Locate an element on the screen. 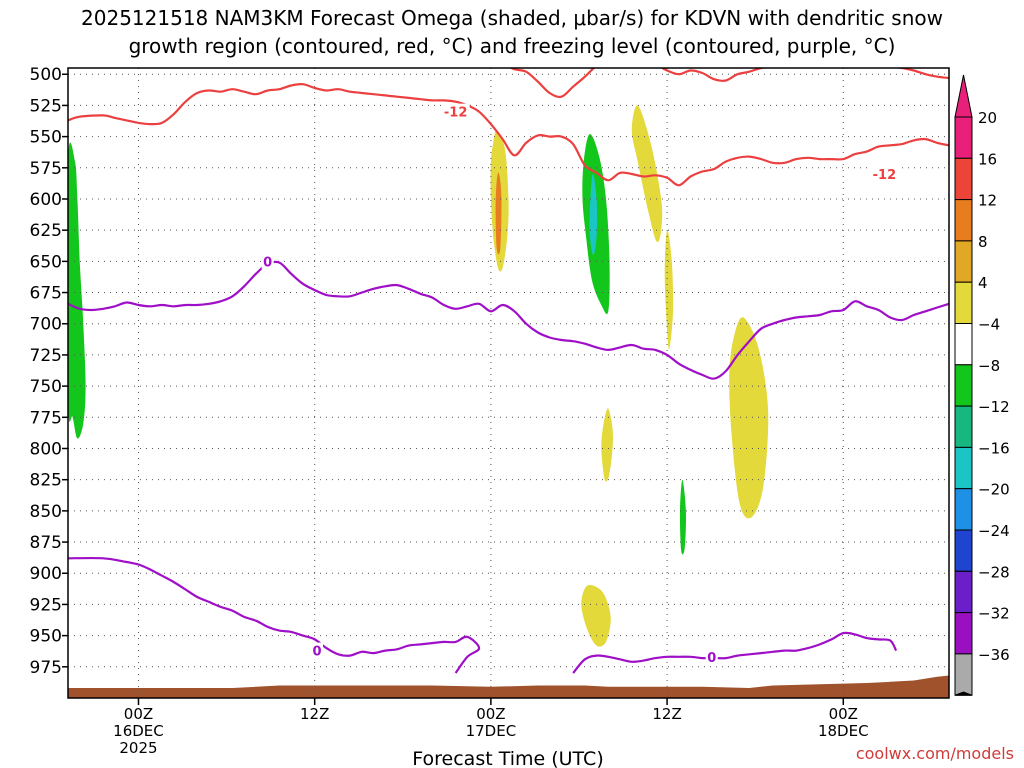  colorbar-label: 20 is located at coordinates (987, 118).